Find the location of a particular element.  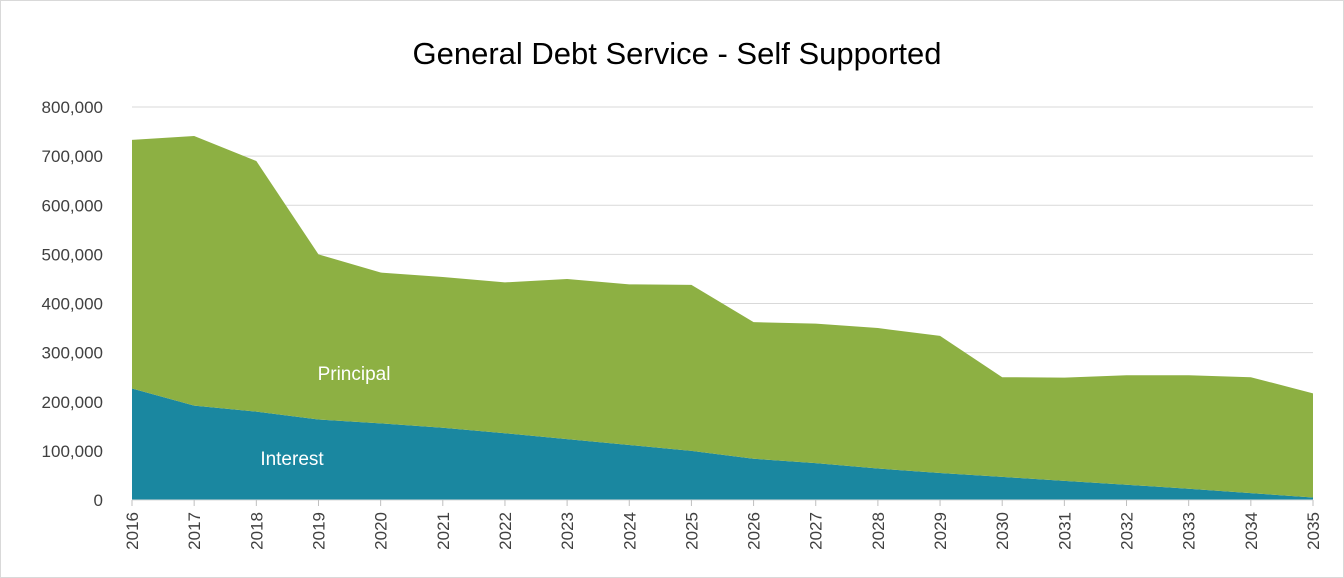

series-label-interest: Interest is located at coordinates (292, 459).